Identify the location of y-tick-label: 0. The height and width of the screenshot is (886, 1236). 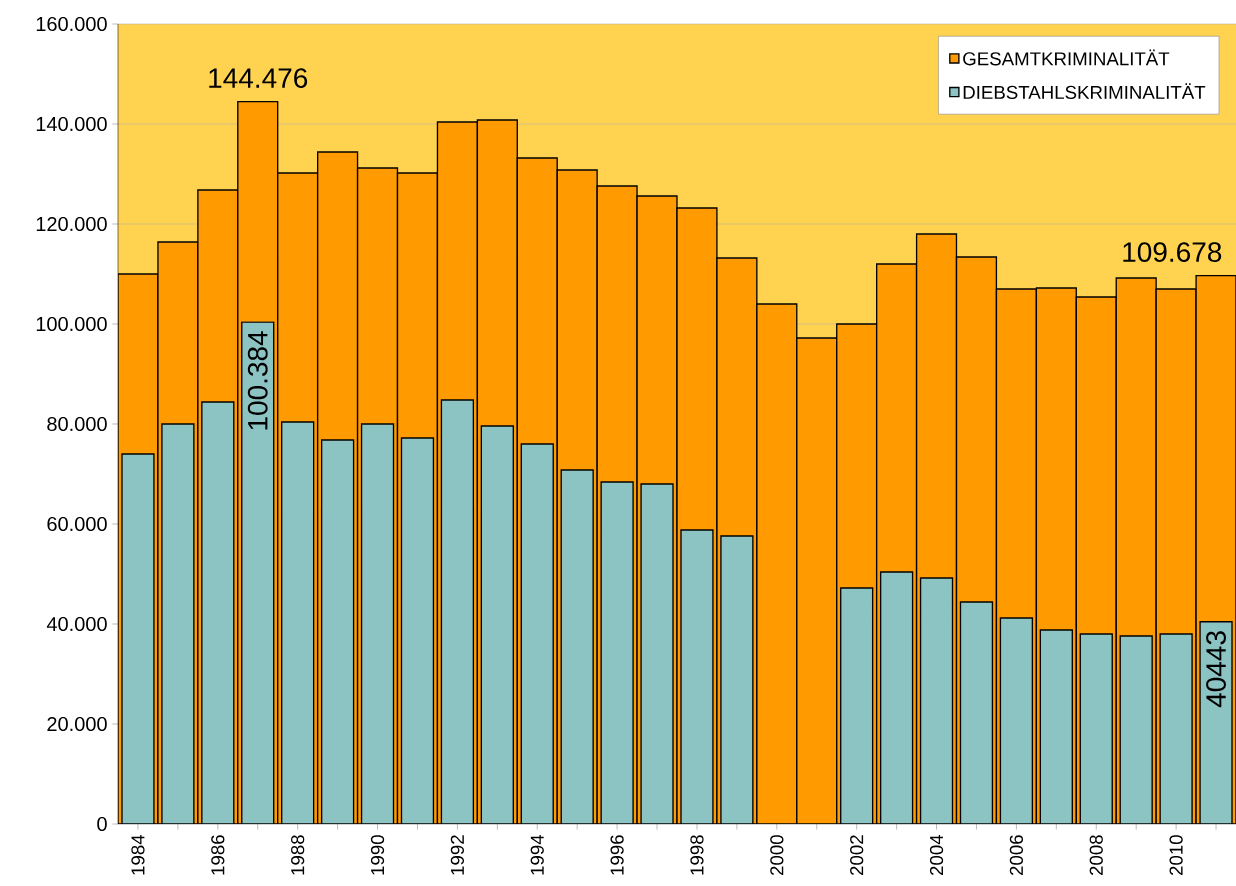
(102, 824).